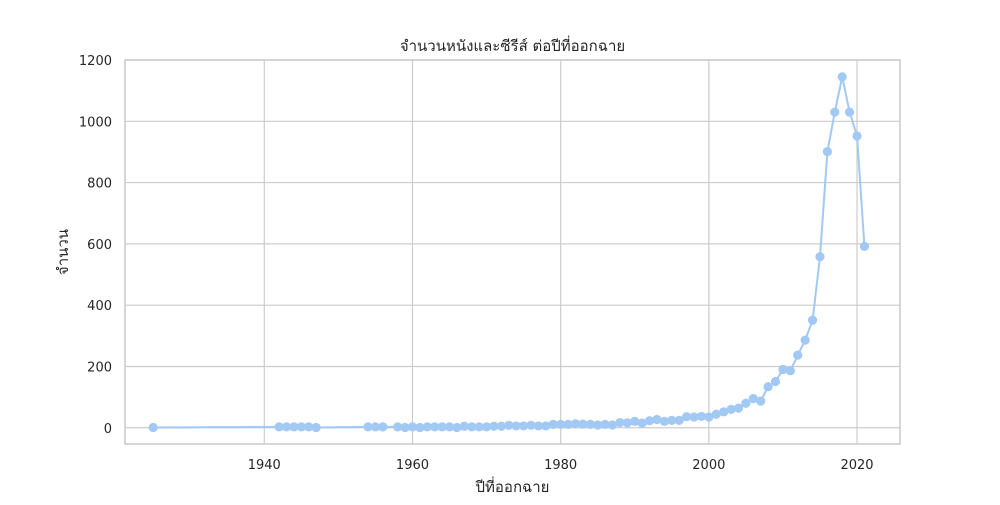 This screenshot has height=505, width=1000. I want to click on y-tick-label: 0, so click(108, 429).